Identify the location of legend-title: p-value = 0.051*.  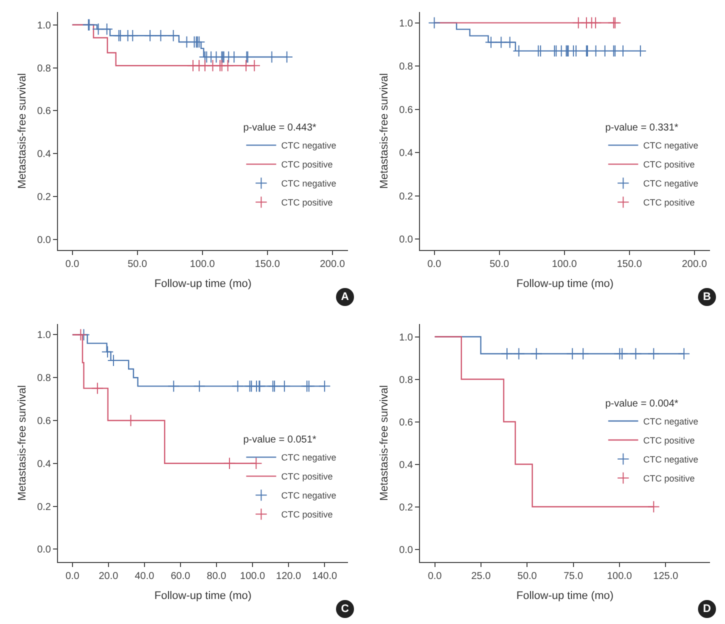
(279, 440).